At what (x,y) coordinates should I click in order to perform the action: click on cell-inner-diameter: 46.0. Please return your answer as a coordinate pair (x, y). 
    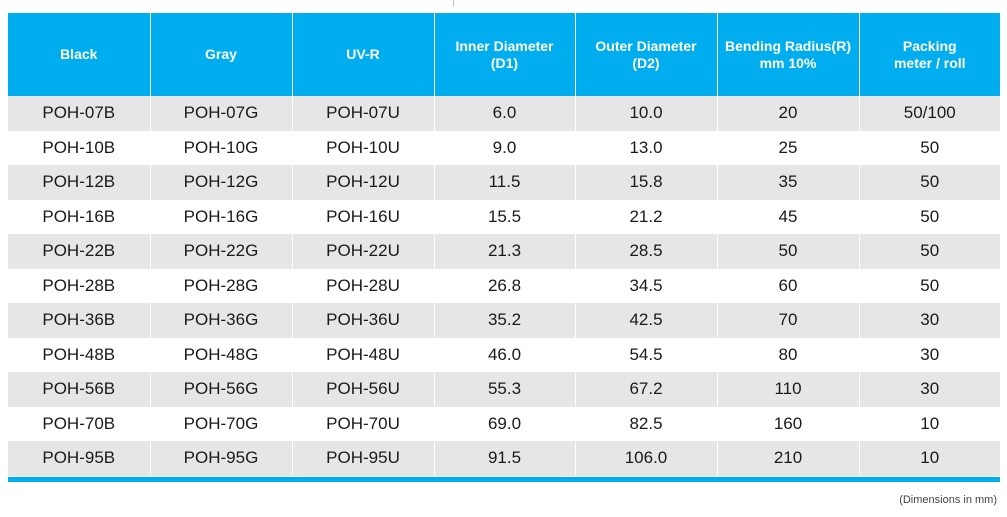
    Looking at the image, I should click on (505, 354).